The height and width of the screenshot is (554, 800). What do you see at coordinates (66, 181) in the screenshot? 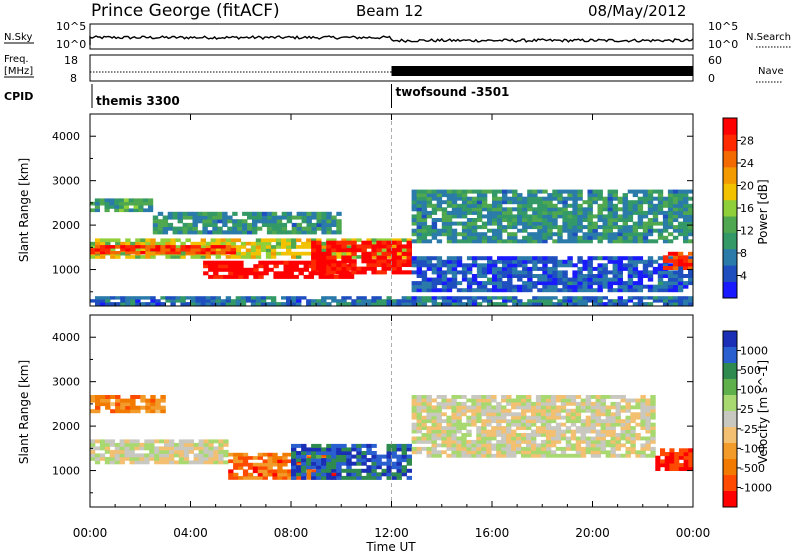
I see `y-tick-label: 3000` at bounding box center [66, 181].